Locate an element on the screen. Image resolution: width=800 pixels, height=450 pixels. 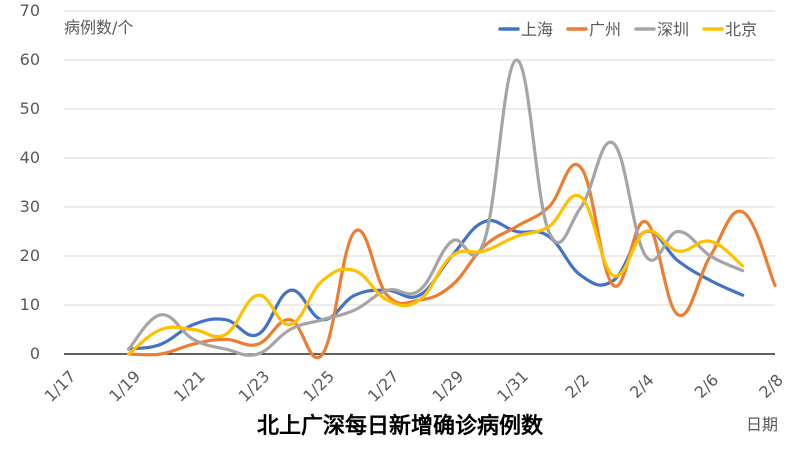
x-tick-label: 1/29 is located at coordinates (448, 386).